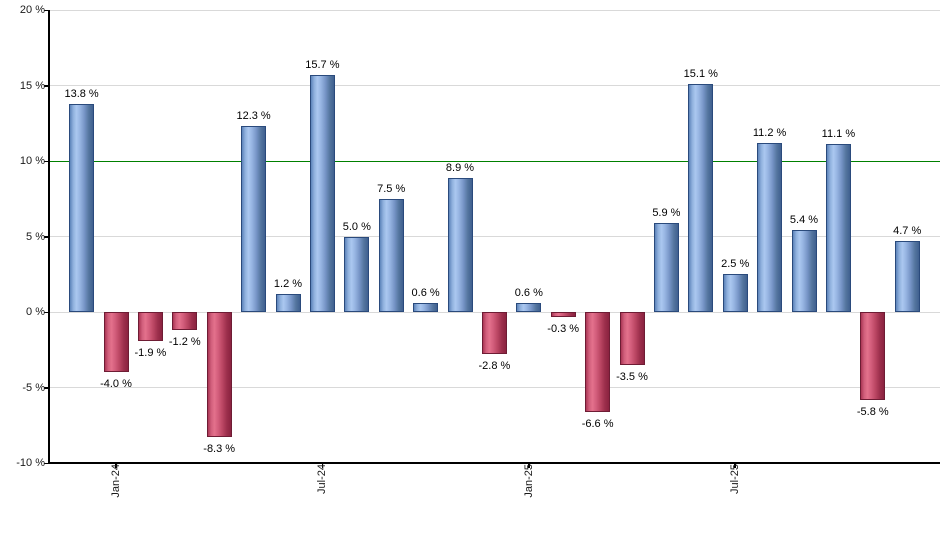  What do you see at coordinates (597, 423) in the screenshot?
I see `bar-value-label: -6.6 %` at bounding box center [597, 423].